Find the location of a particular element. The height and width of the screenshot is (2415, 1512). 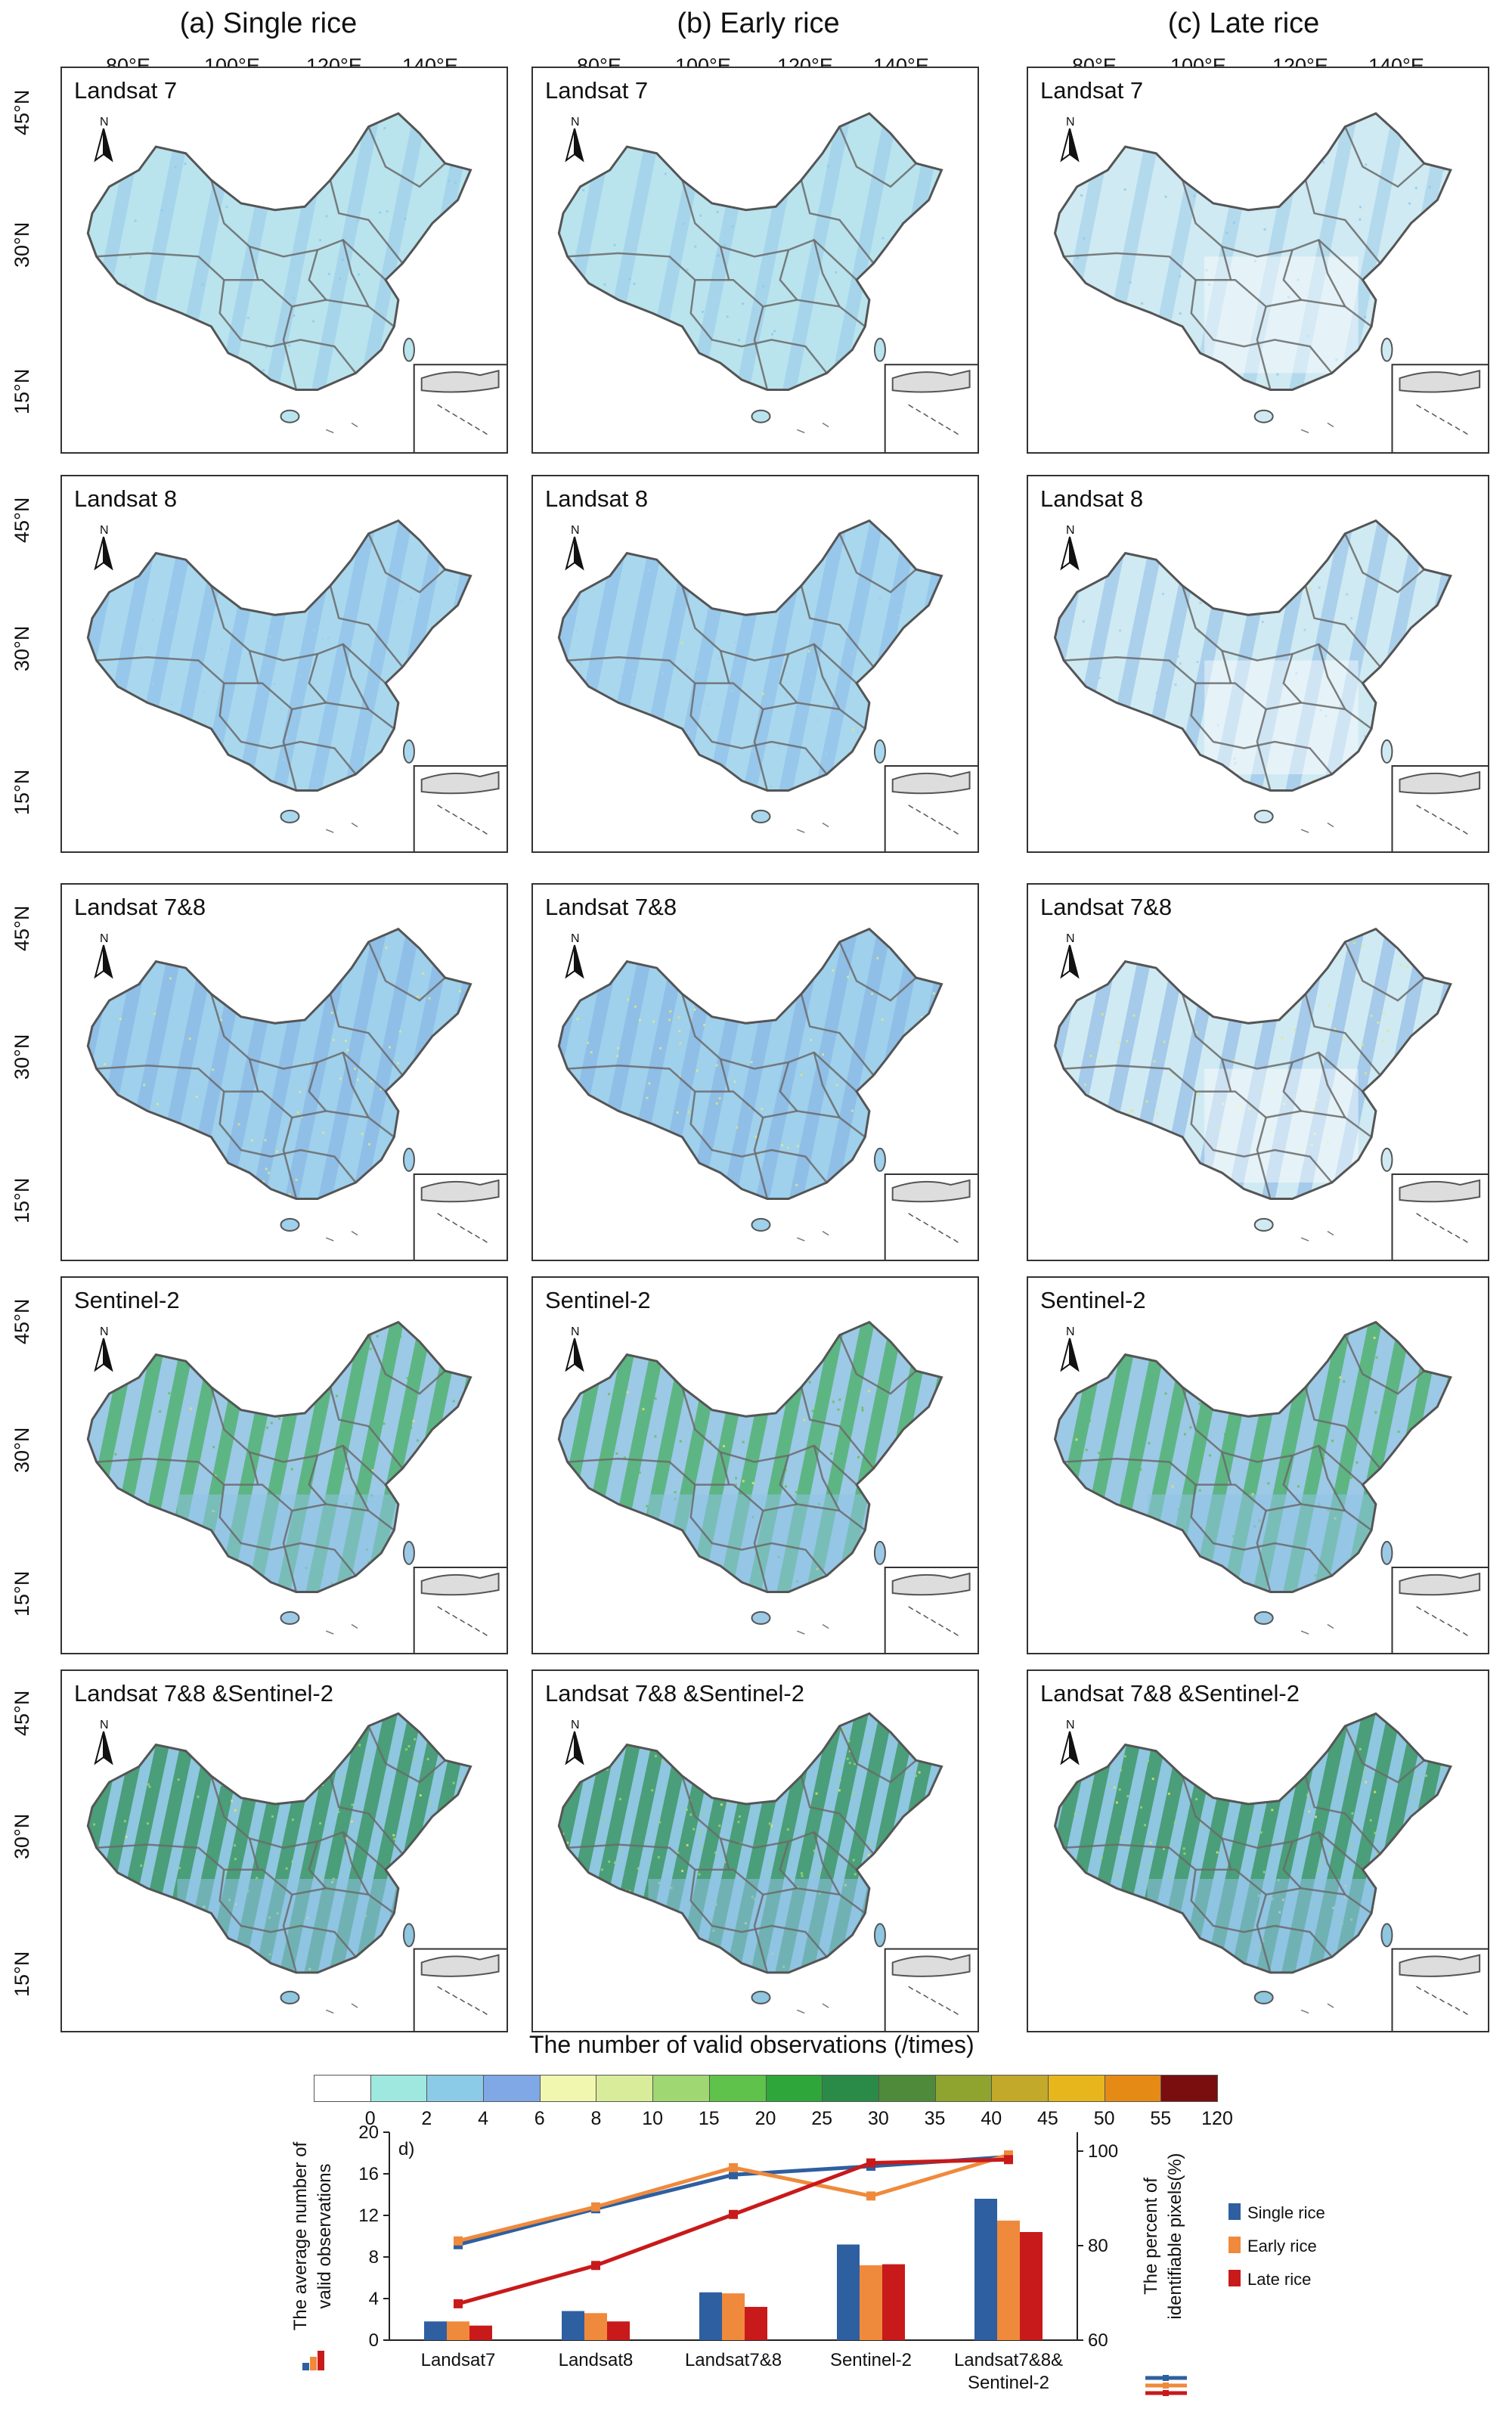

legend-tick-label: 40 is located at coordinates (992, 2118).